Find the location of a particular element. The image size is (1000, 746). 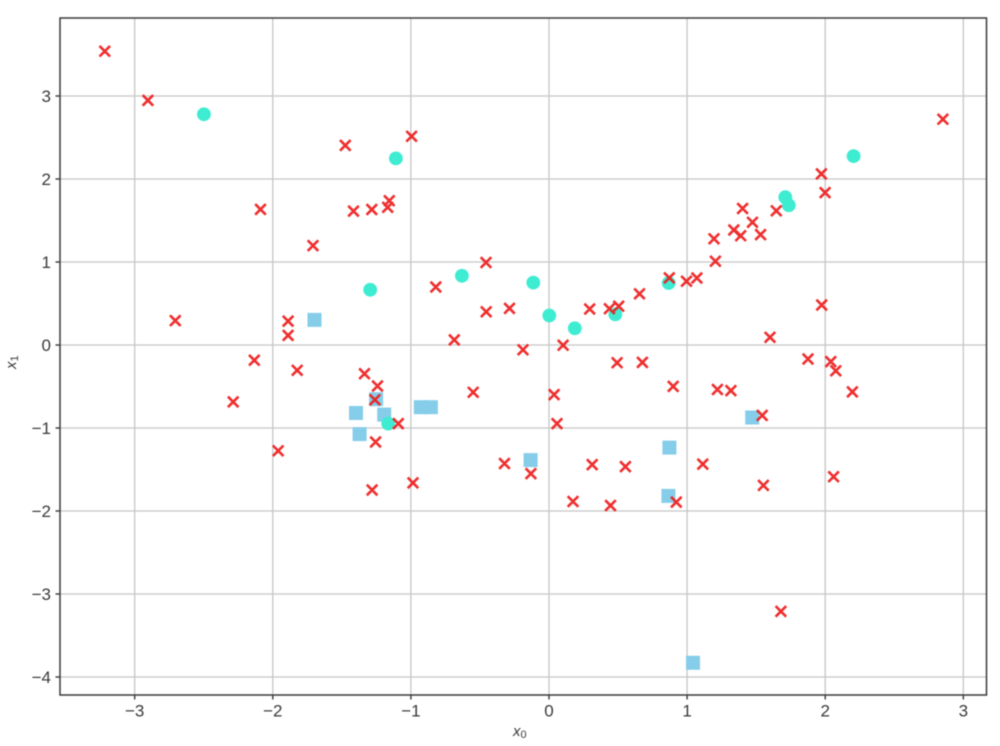

svg-text: −4 is located at coordinates (41, 677).